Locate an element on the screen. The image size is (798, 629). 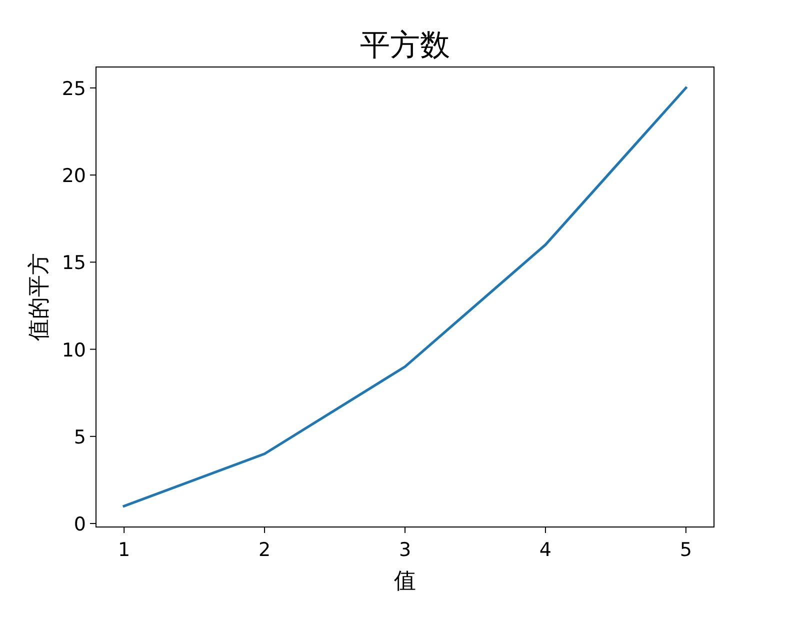
x-tick-label: 3 is located at coordinates (405, 550).